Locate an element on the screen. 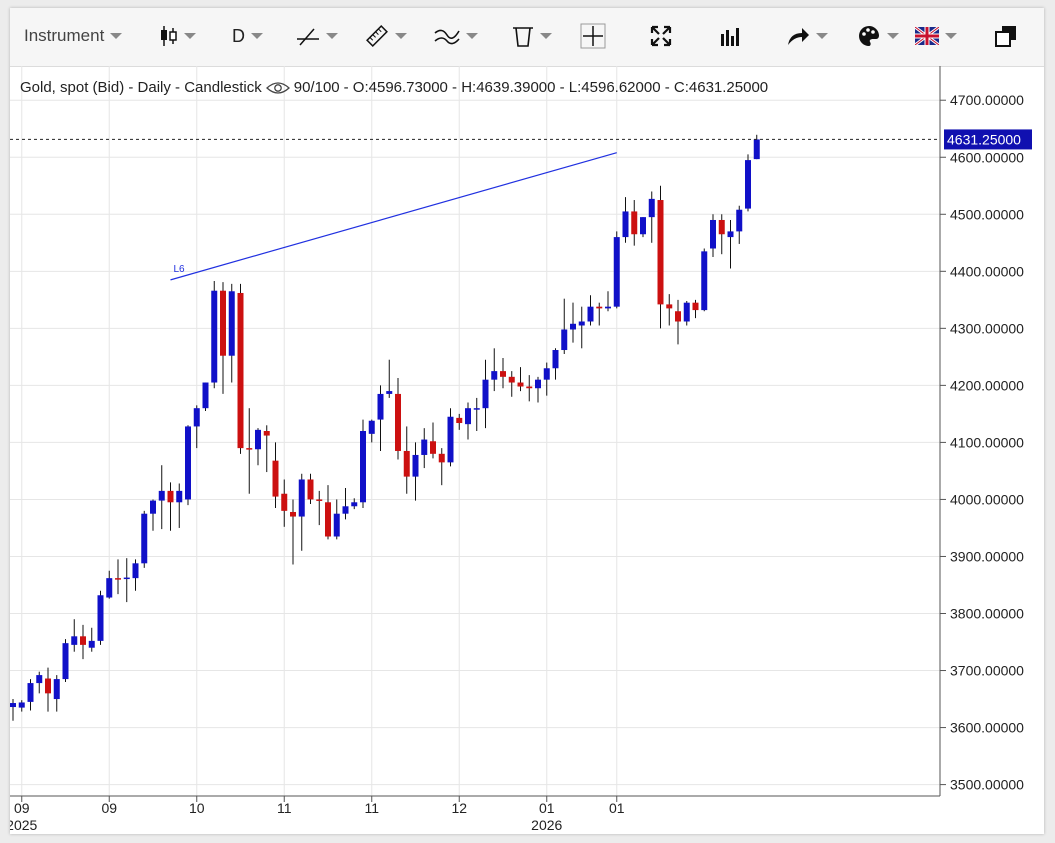 The height and width of the screenshot is (843, 1055). timeframe-selector: D is located at coordinates (247, 36).